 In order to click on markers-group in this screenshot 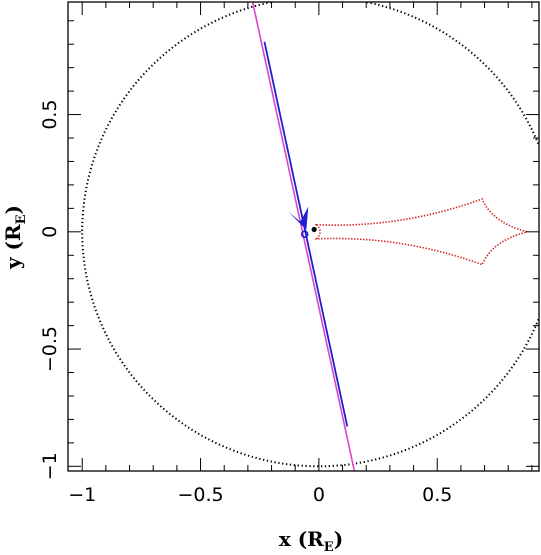, I will do `click(302, 222)`.